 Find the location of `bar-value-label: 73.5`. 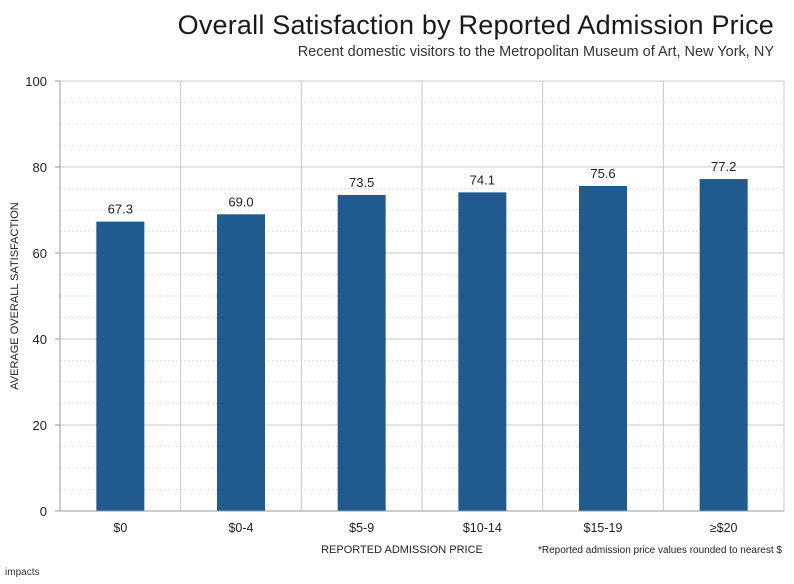

bar-value-label: 73.5 is located at coordinates (361, 182).